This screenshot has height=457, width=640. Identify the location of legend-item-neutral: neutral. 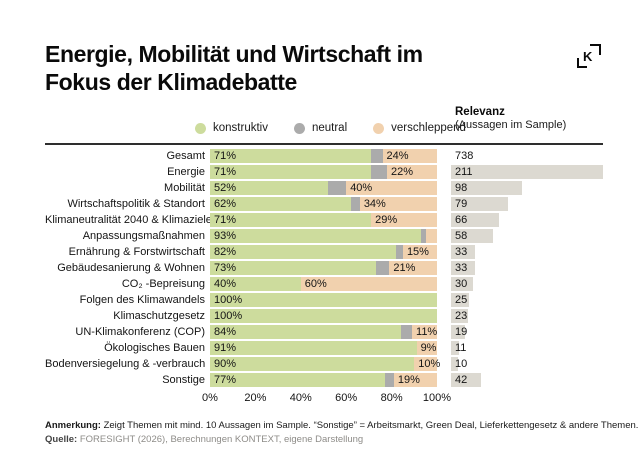
(320, 128).